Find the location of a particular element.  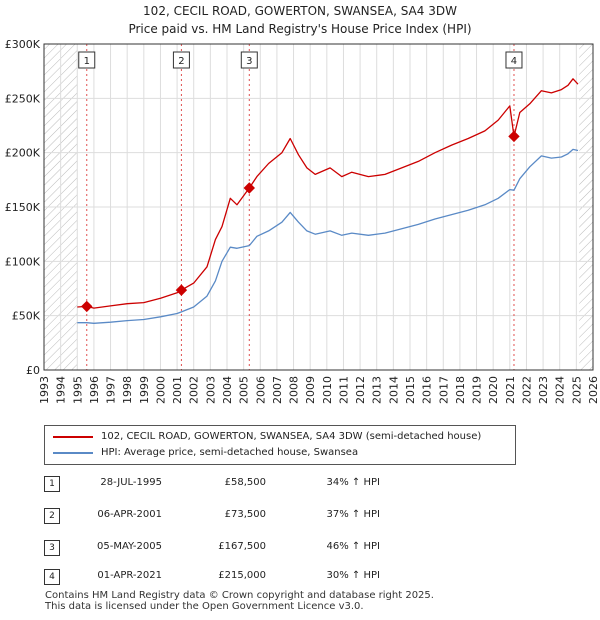

x-tick-label: 1996 is located at coordinates (94, 390).